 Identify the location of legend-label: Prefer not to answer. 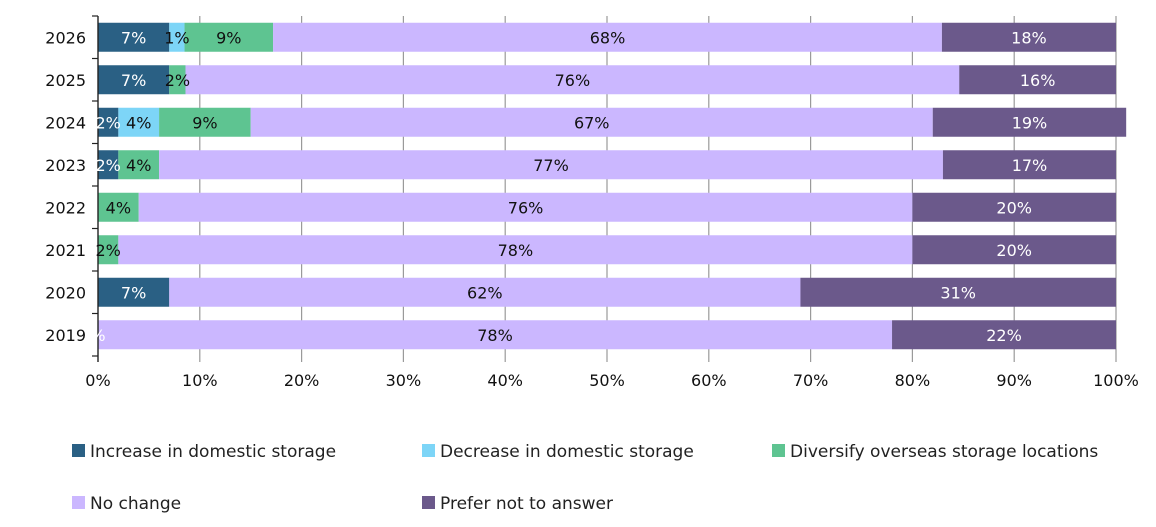
(526, 504).